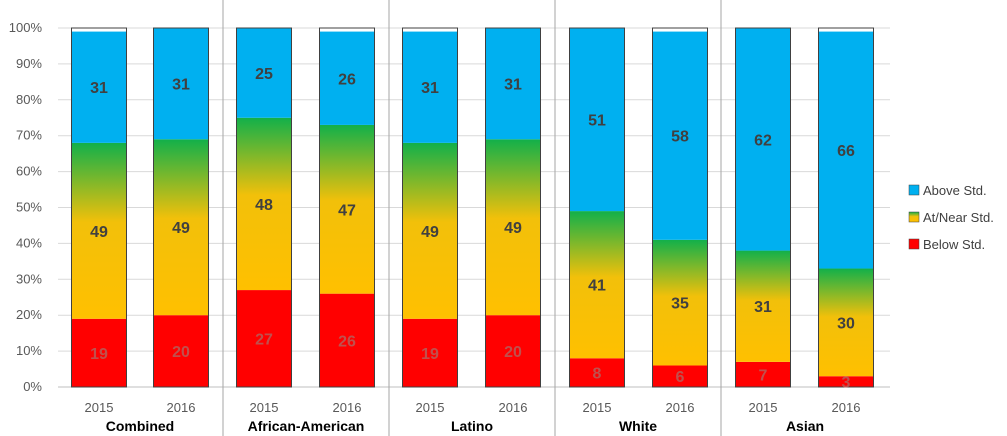 The width and height of the screenshot is (1007, 436). I want to click on x-group-label: Latino, so click(472, 426).